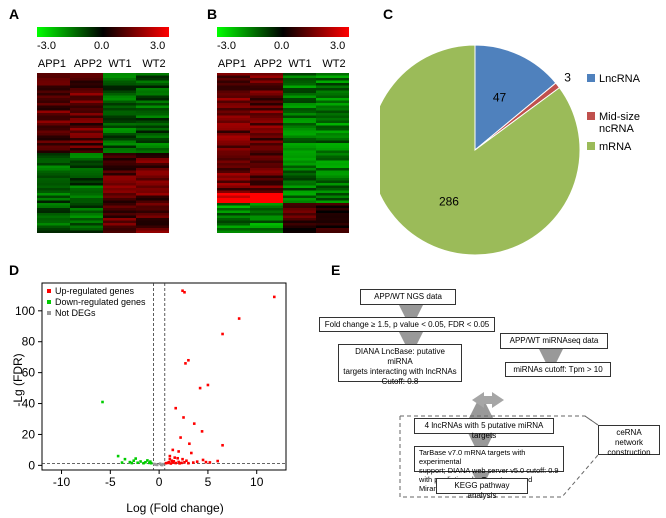 The width and height of the screenshot is (666, 518). I want to click on heatmap-b-scale-mid: 0.0, so click(282, 46).